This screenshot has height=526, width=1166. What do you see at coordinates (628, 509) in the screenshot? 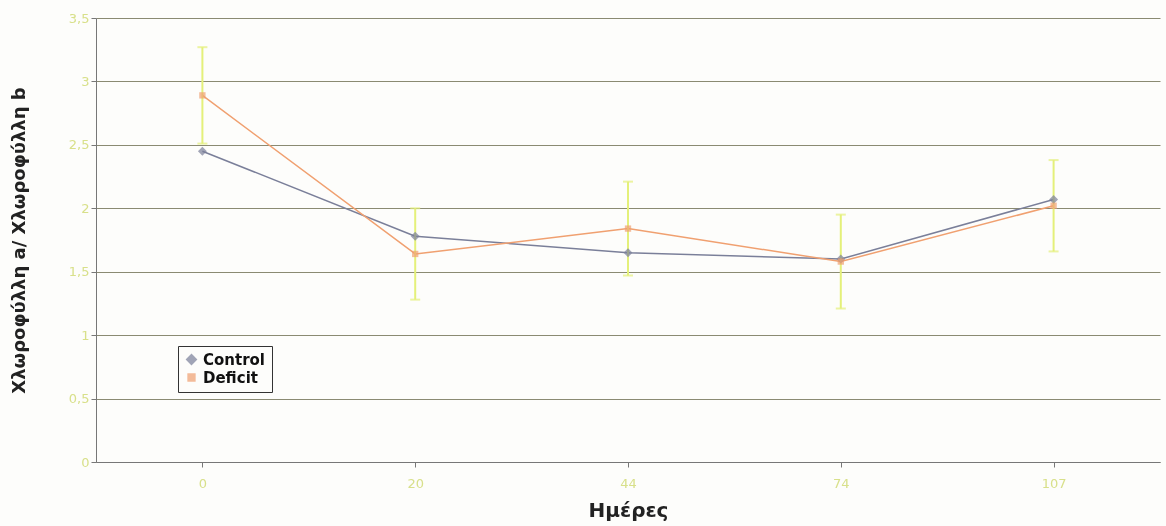
I see `x-axis-title: Ημέρες` at bounding box center [628, 509].